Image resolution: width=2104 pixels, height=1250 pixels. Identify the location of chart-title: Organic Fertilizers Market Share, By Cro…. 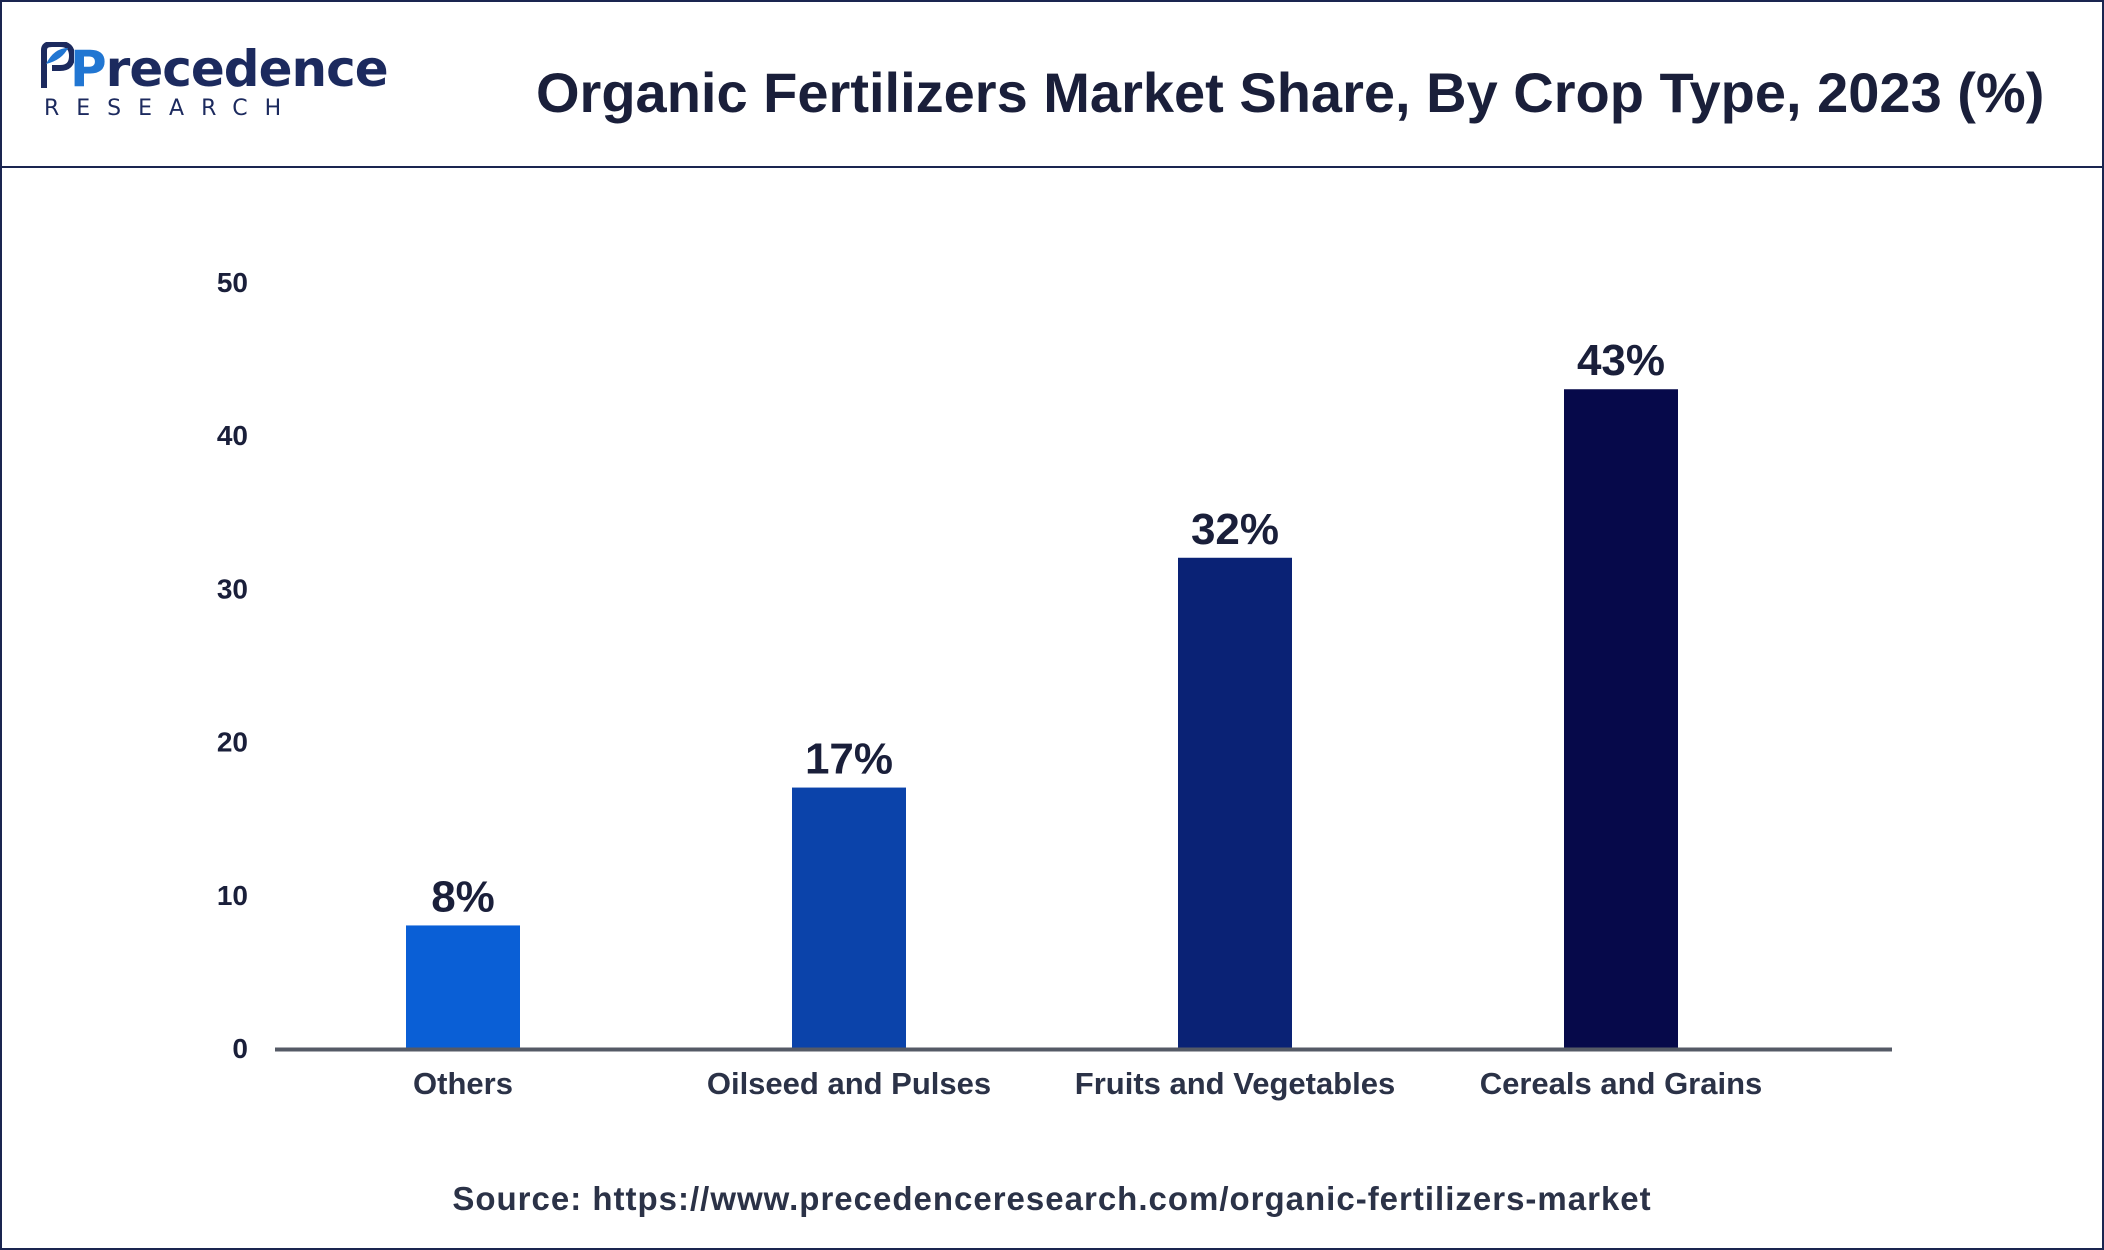
(1290, 92).